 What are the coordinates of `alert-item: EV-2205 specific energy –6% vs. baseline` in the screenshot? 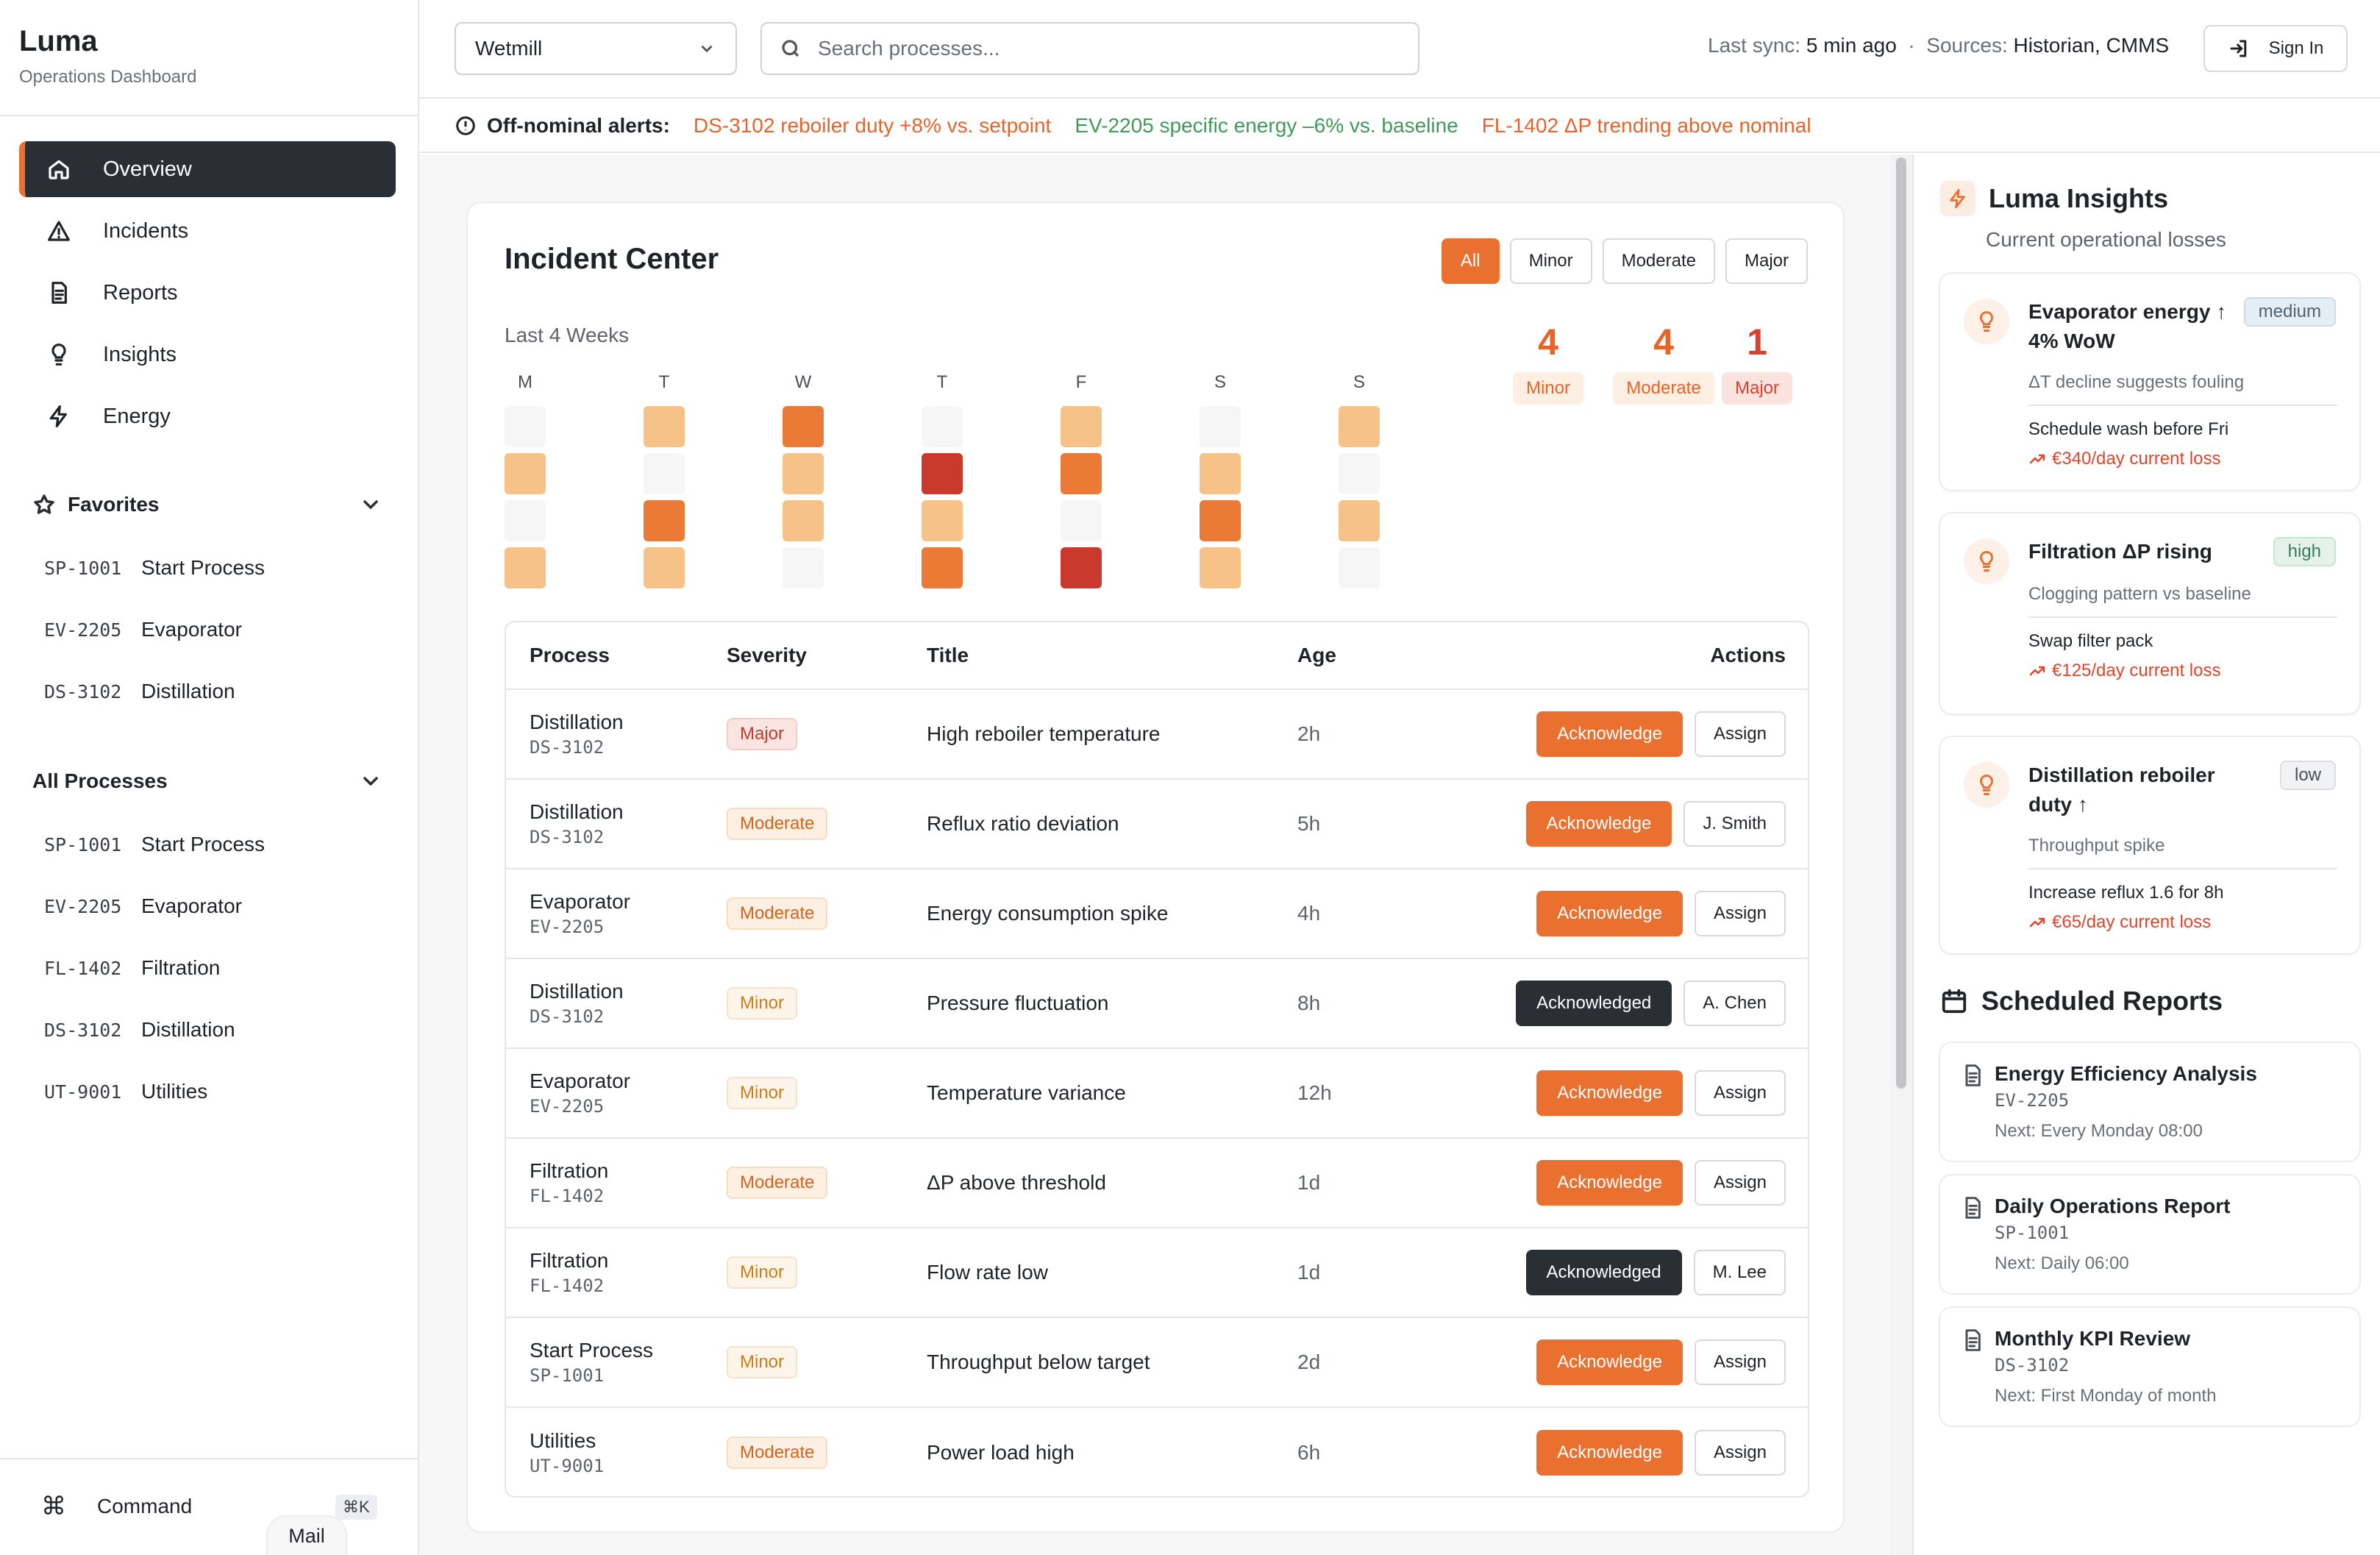 It's located at (1266, 125).